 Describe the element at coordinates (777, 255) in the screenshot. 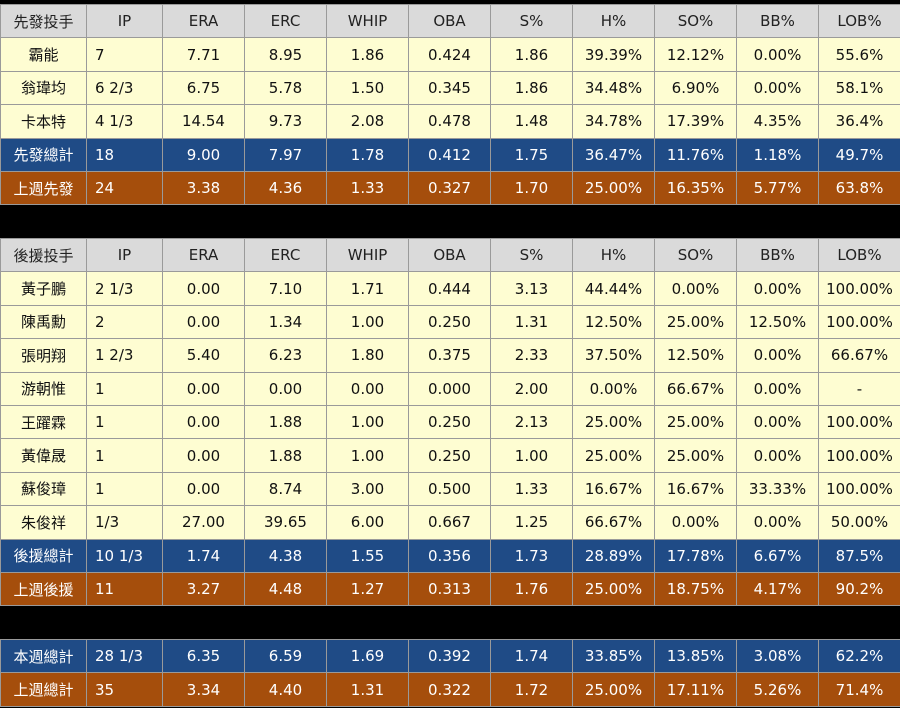

I see `column-header: BB%` at that location.